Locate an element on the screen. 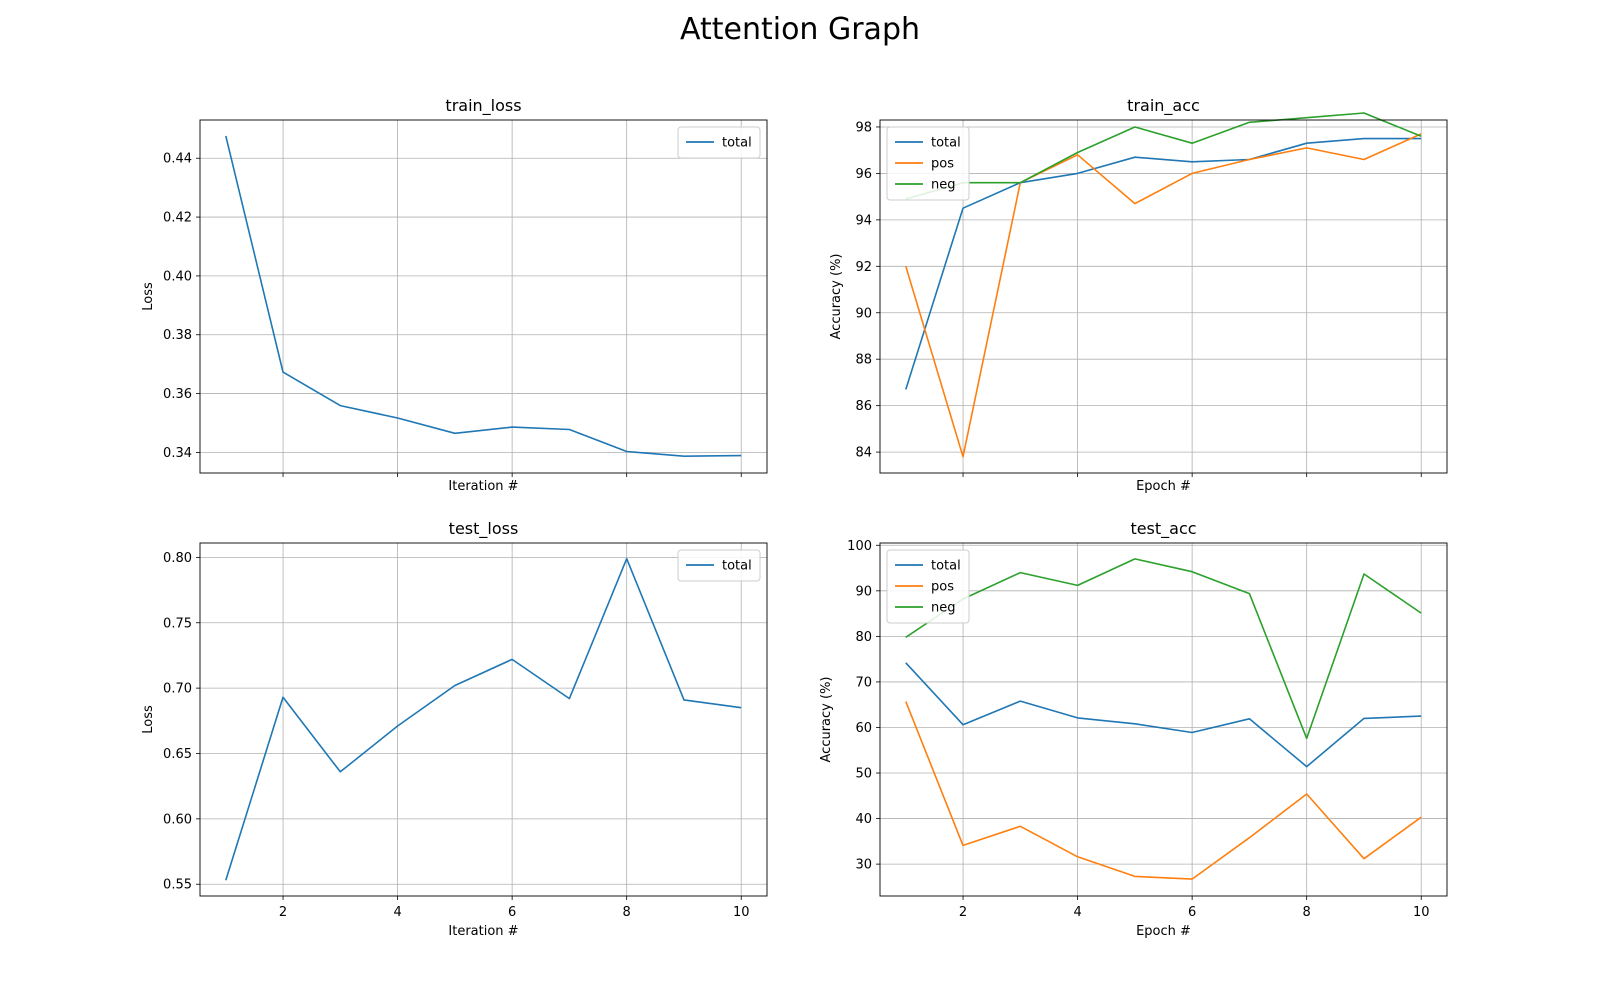  y-tick-label: 0.65 is located at coordinates (177, 754).